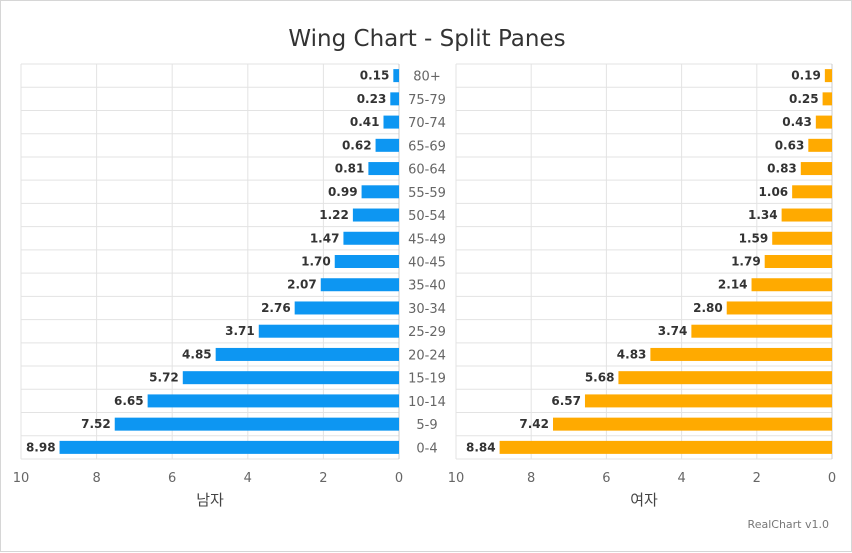  I want to click on data-label-left-45-49: 1.47, so click(325, 238).